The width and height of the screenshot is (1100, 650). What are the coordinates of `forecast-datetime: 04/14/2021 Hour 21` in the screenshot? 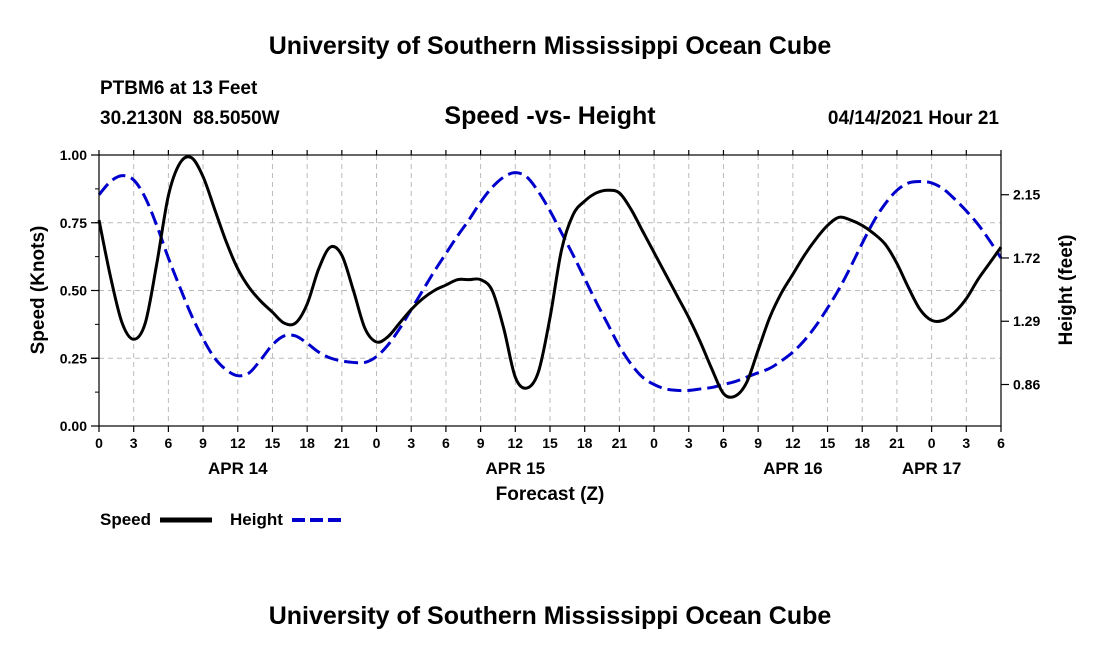 It's located at (914, 118).